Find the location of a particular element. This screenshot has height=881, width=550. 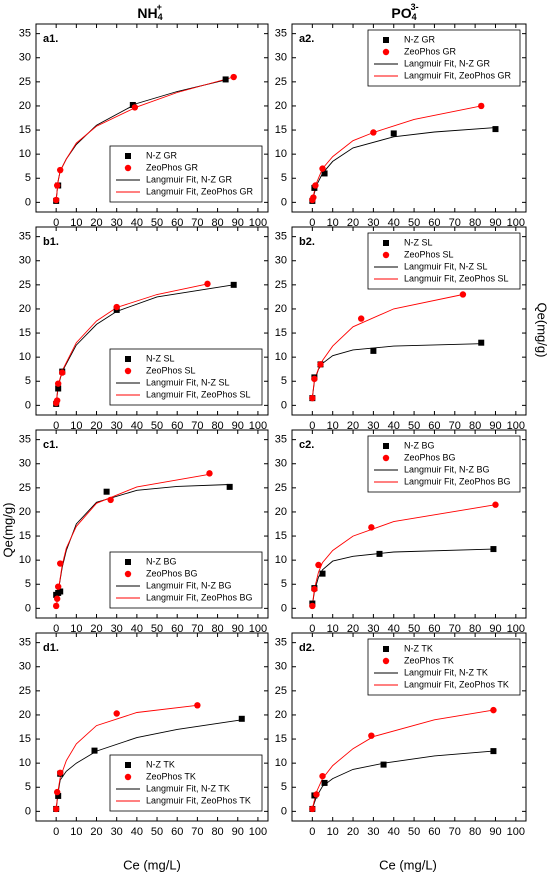

y-tick-label: 20 is located at coordinates (281, 106).